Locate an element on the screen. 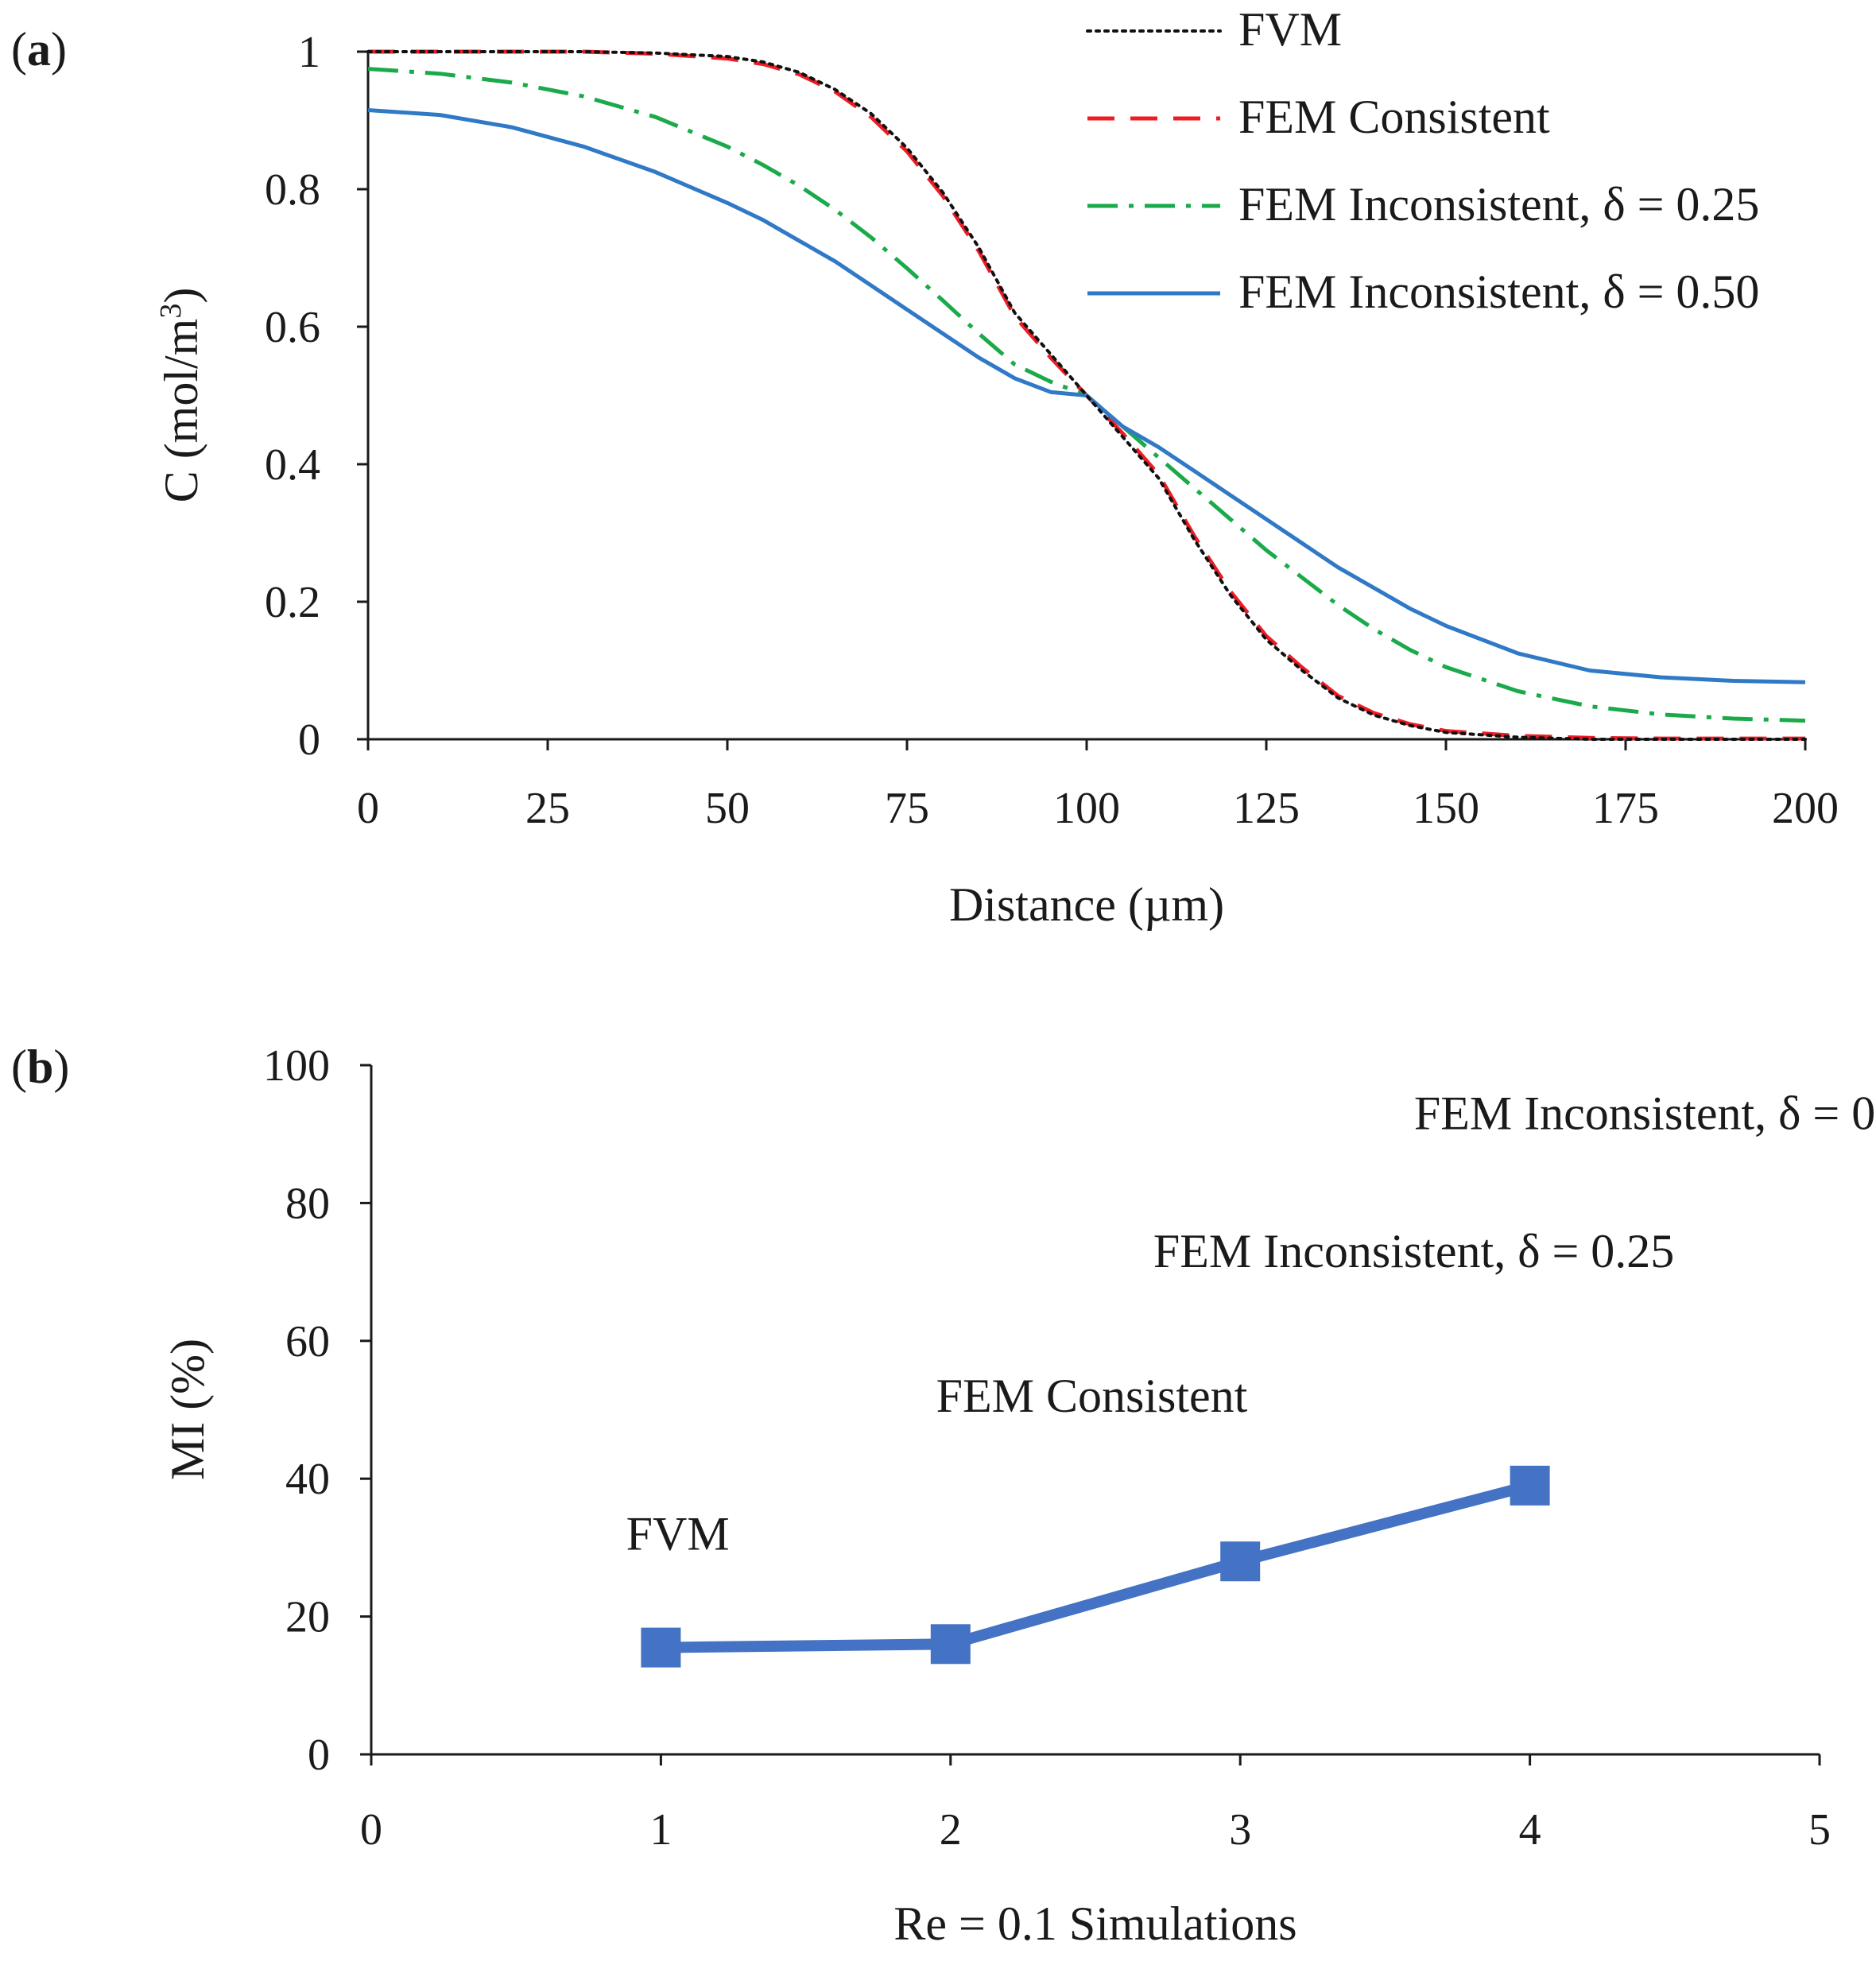 This screenshot has width=1876, height=1969. panel-a-y-axis-title: C (mol/m3) is located at coordinates (180, 395).